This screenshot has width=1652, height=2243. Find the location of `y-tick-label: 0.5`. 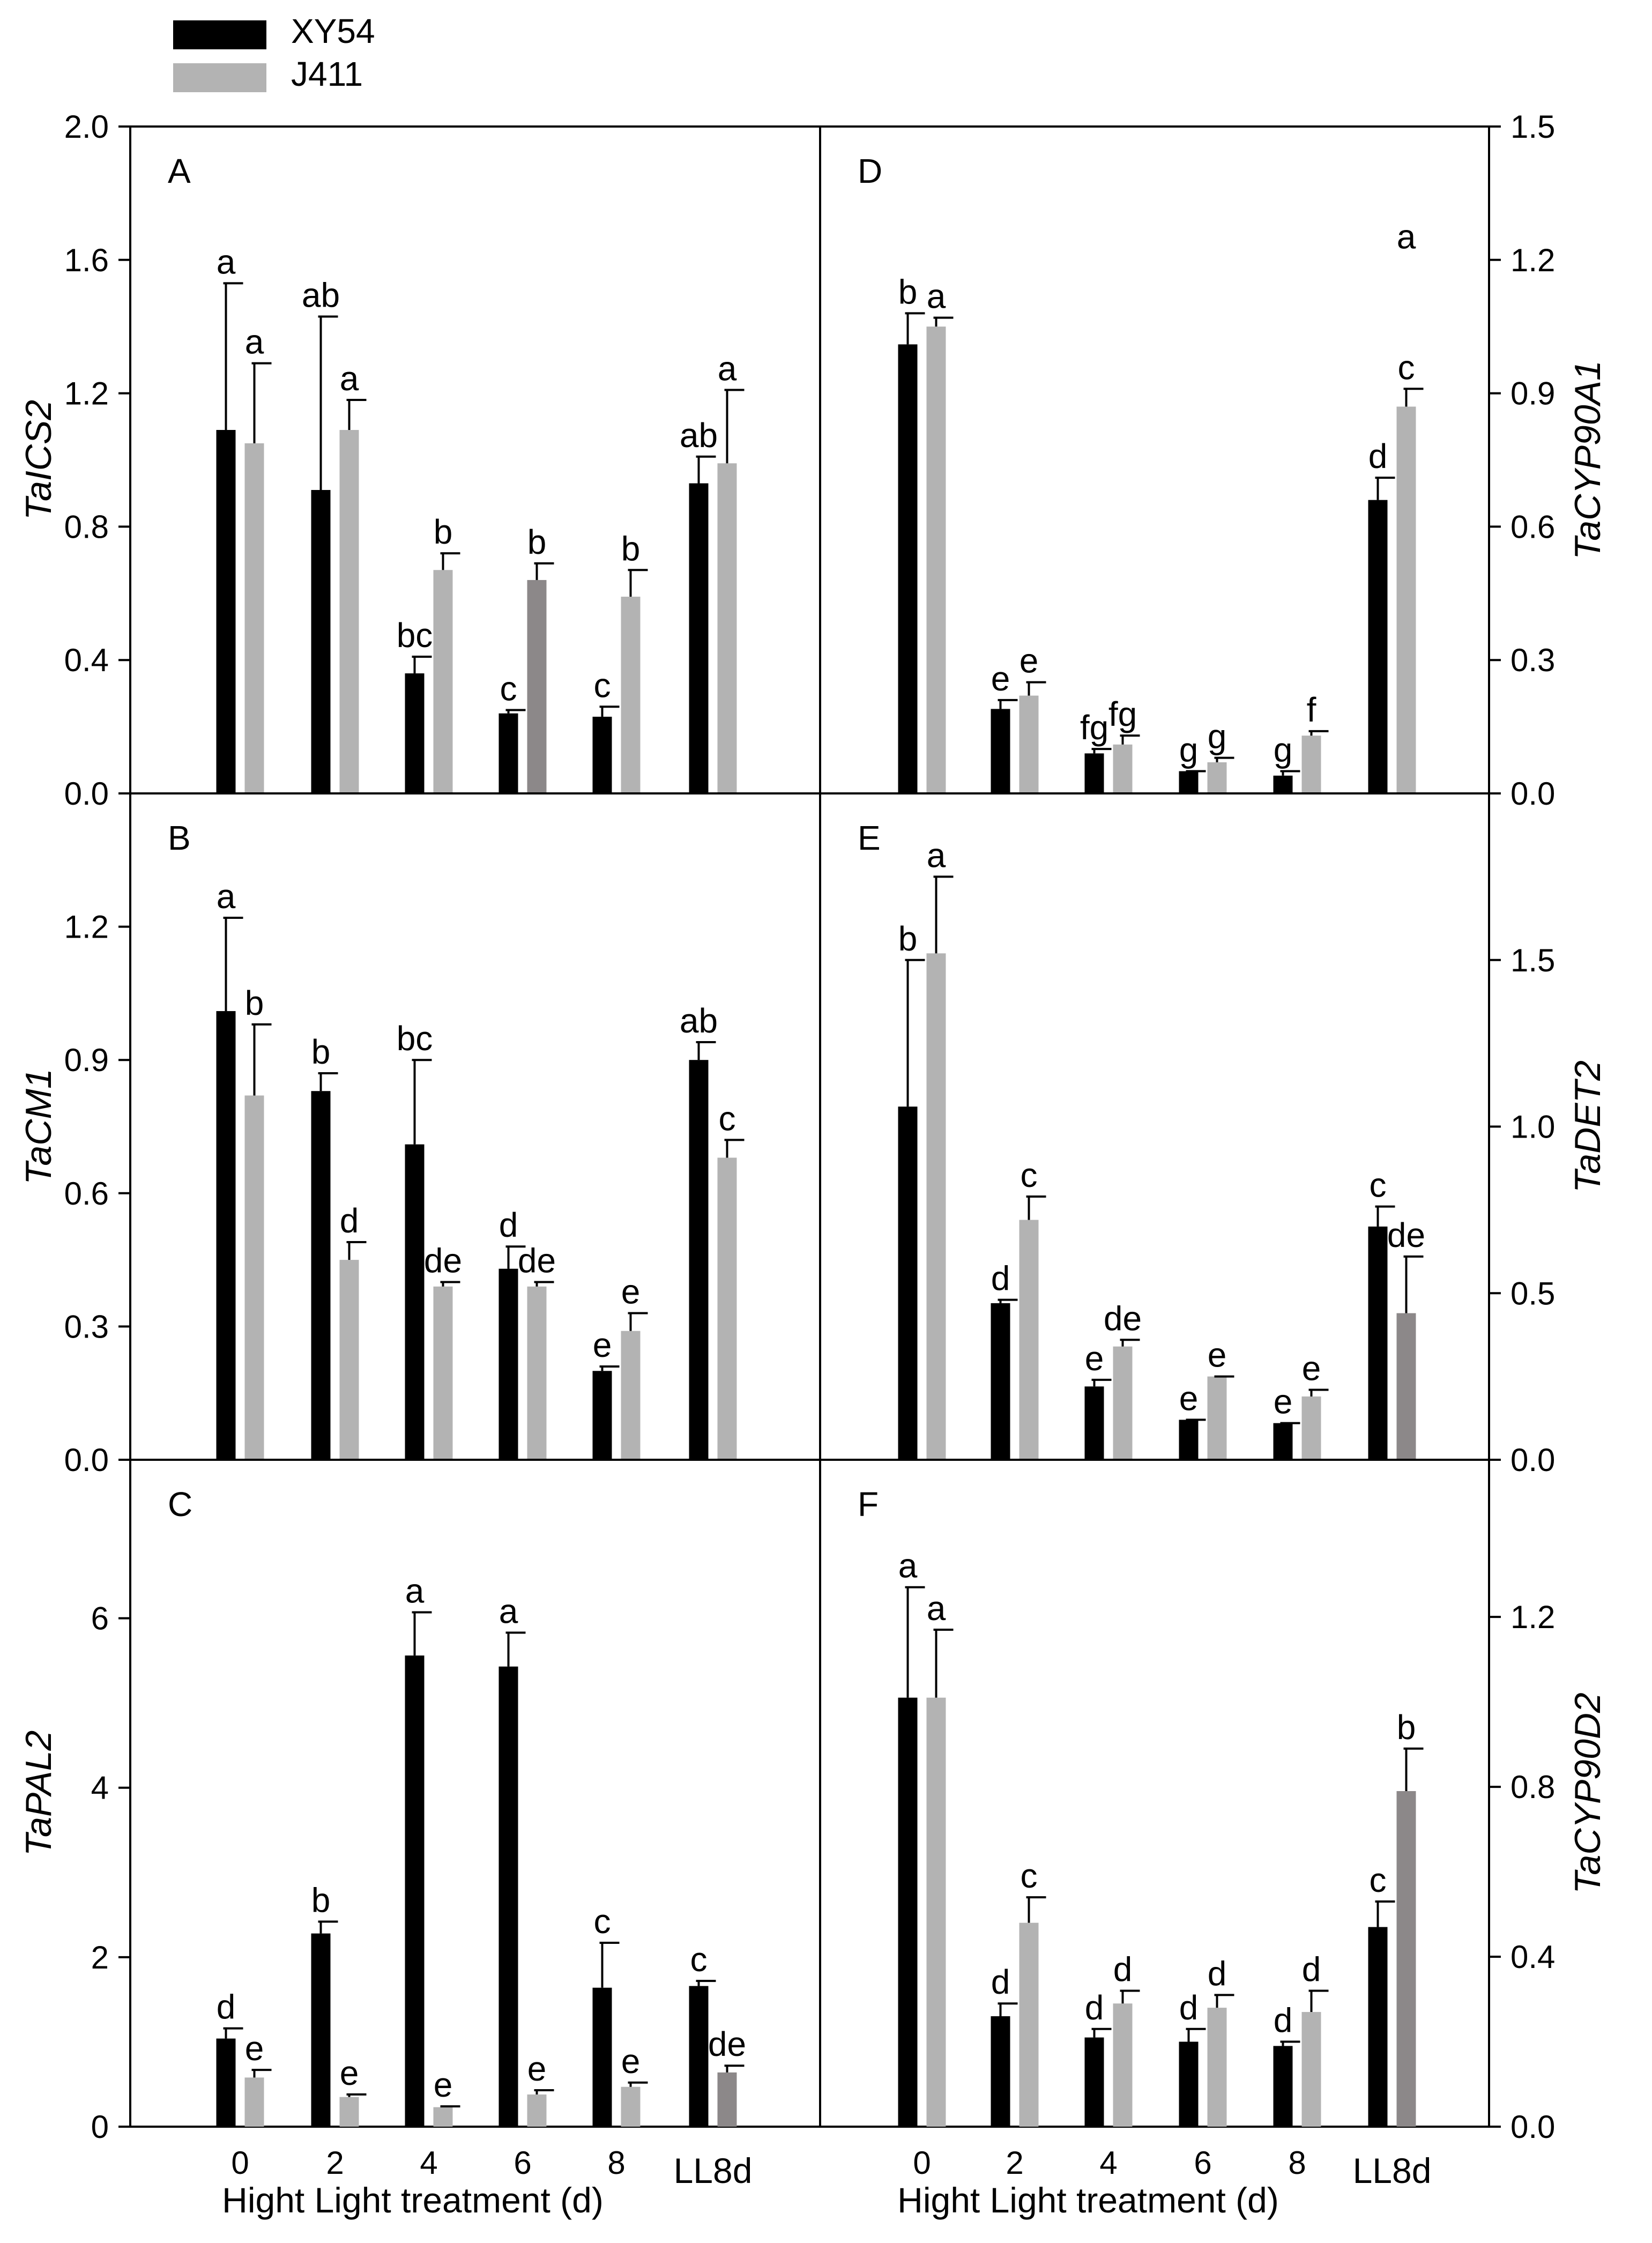

y-tick-label: 0.5 is located at coordinates (1532, 1293).